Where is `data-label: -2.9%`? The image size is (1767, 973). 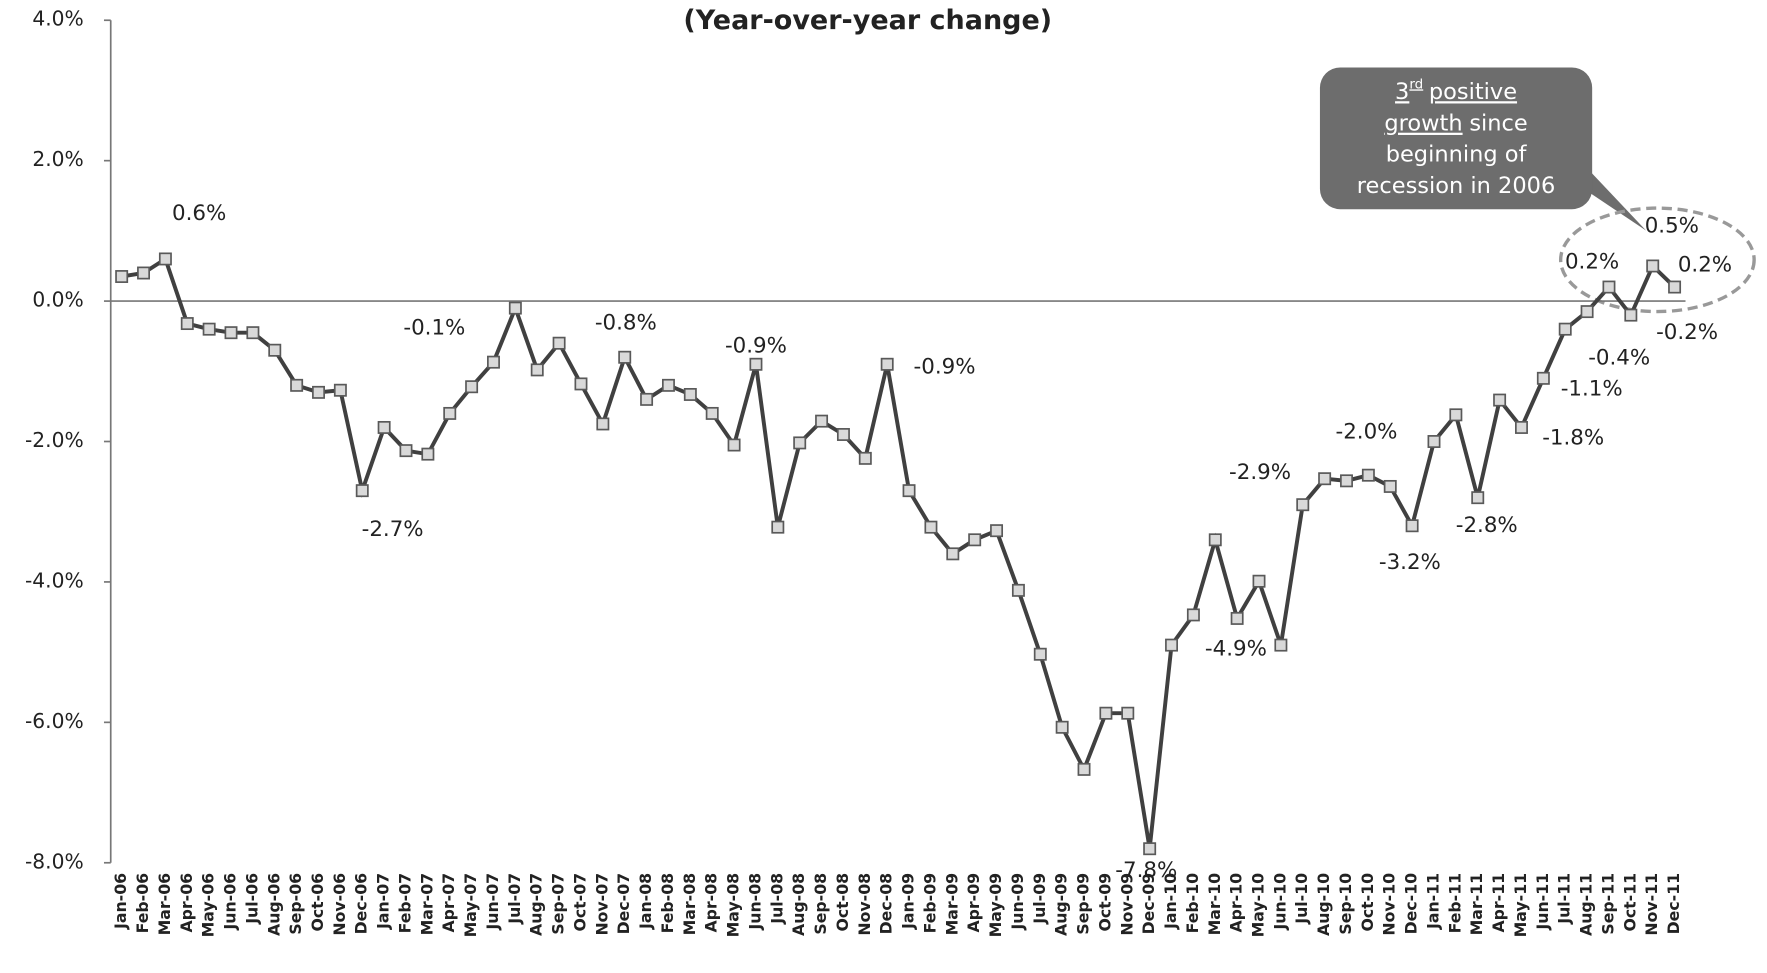 data-label: -2.9% is located at coordinates (1260, 472).